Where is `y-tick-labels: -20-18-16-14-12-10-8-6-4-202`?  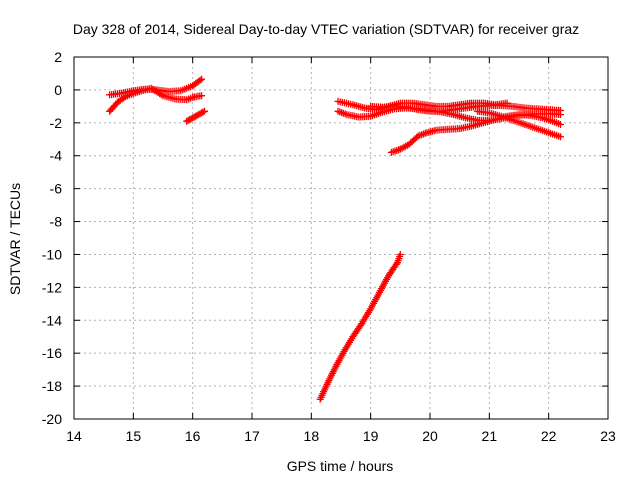 y-tick-labels: -20-18-16-14-12-10-8-6-4-202 is located at coordinates (52, 238).